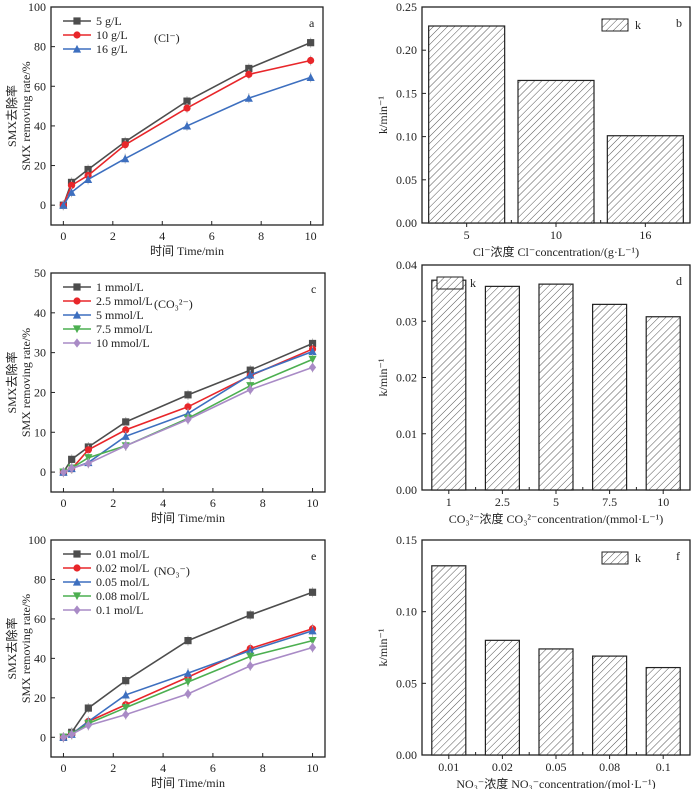 This screenshot has height=789, width=700. Describe the element at coordinates (313, 556) in the screenshot. I see `panel-letter: e` at that location.